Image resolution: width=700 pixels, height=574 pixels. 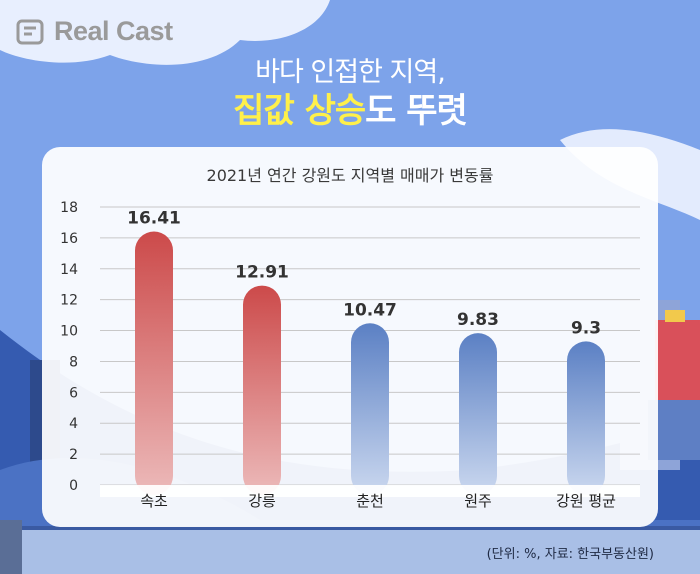 I want to click on y-tick-label: 6, so click(x=73, y=393).